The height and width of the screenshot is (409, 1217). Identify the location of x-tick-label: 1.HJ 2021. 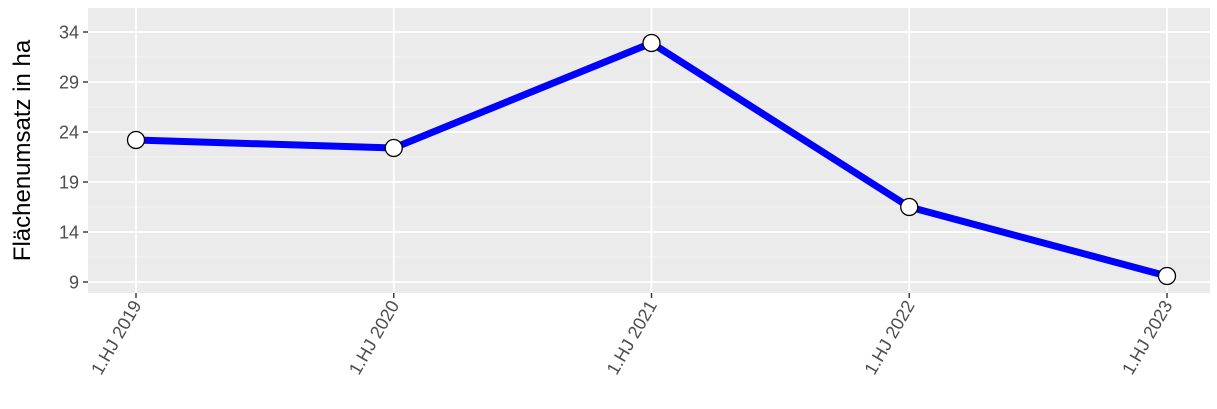
(632, 337).